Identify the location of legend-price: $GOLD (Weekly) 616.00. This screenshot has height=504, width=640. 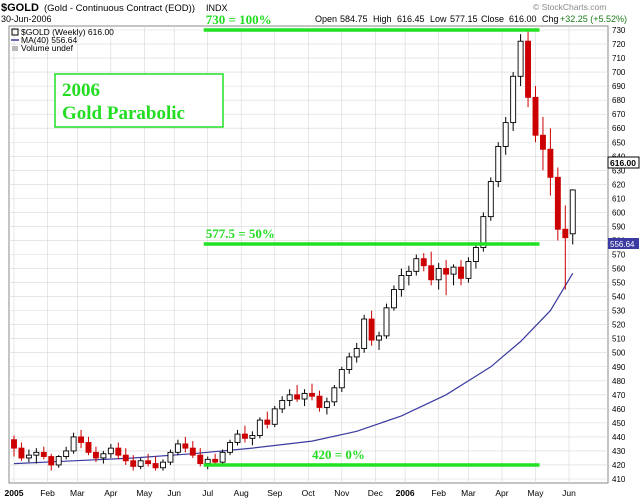
(67, 32).